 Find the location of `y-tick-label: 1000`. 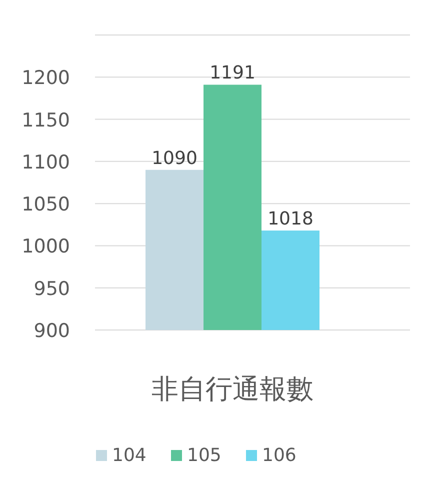

y-tick-label: 1000 is located at coordinates (46, 247).